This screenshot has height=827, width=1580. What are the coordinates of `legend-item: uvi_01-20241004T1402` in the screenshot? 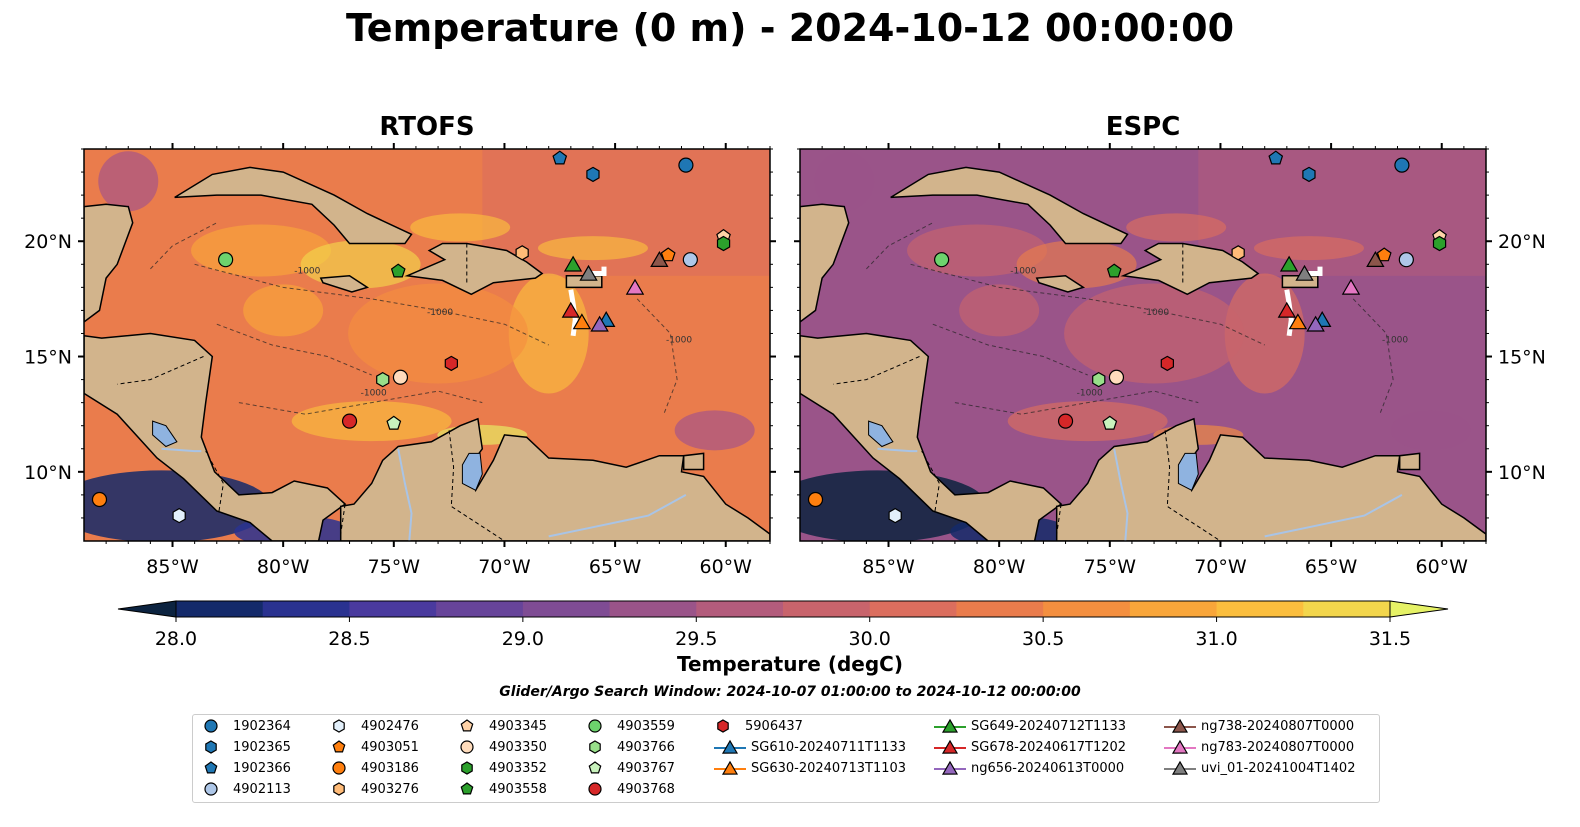 It's located at (1259, 768).